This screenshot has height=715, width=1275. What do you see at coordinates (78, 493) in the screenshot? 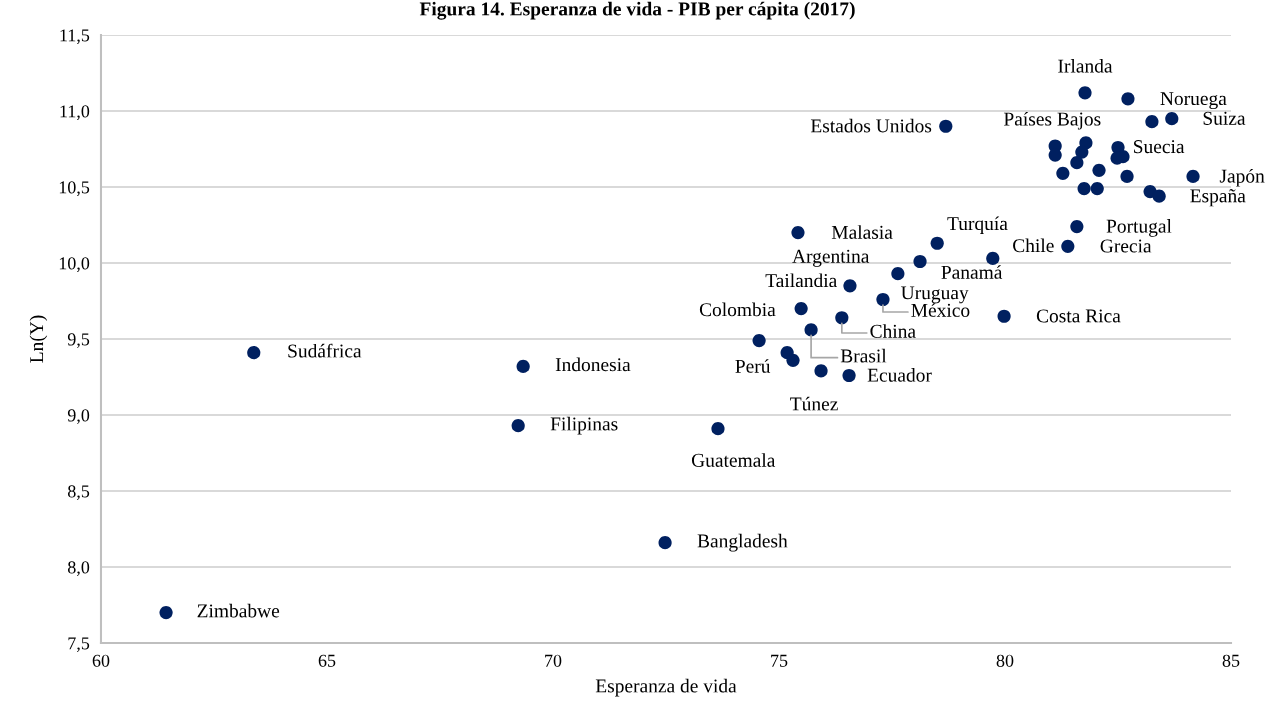
I see `y-tick-label: 8,5` at bounding box center [78, 493].